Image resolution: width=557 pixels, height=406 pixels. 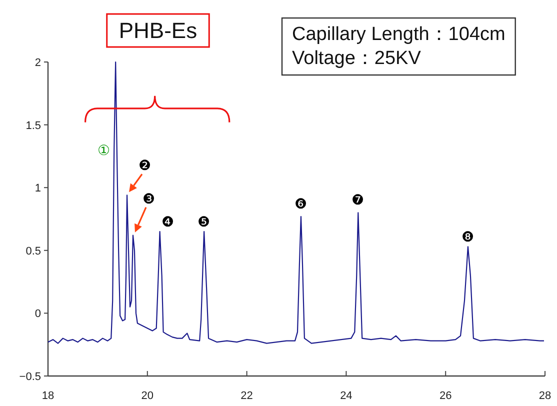 I want to click on x-tick-label: 24, so click(x=346, y=396).